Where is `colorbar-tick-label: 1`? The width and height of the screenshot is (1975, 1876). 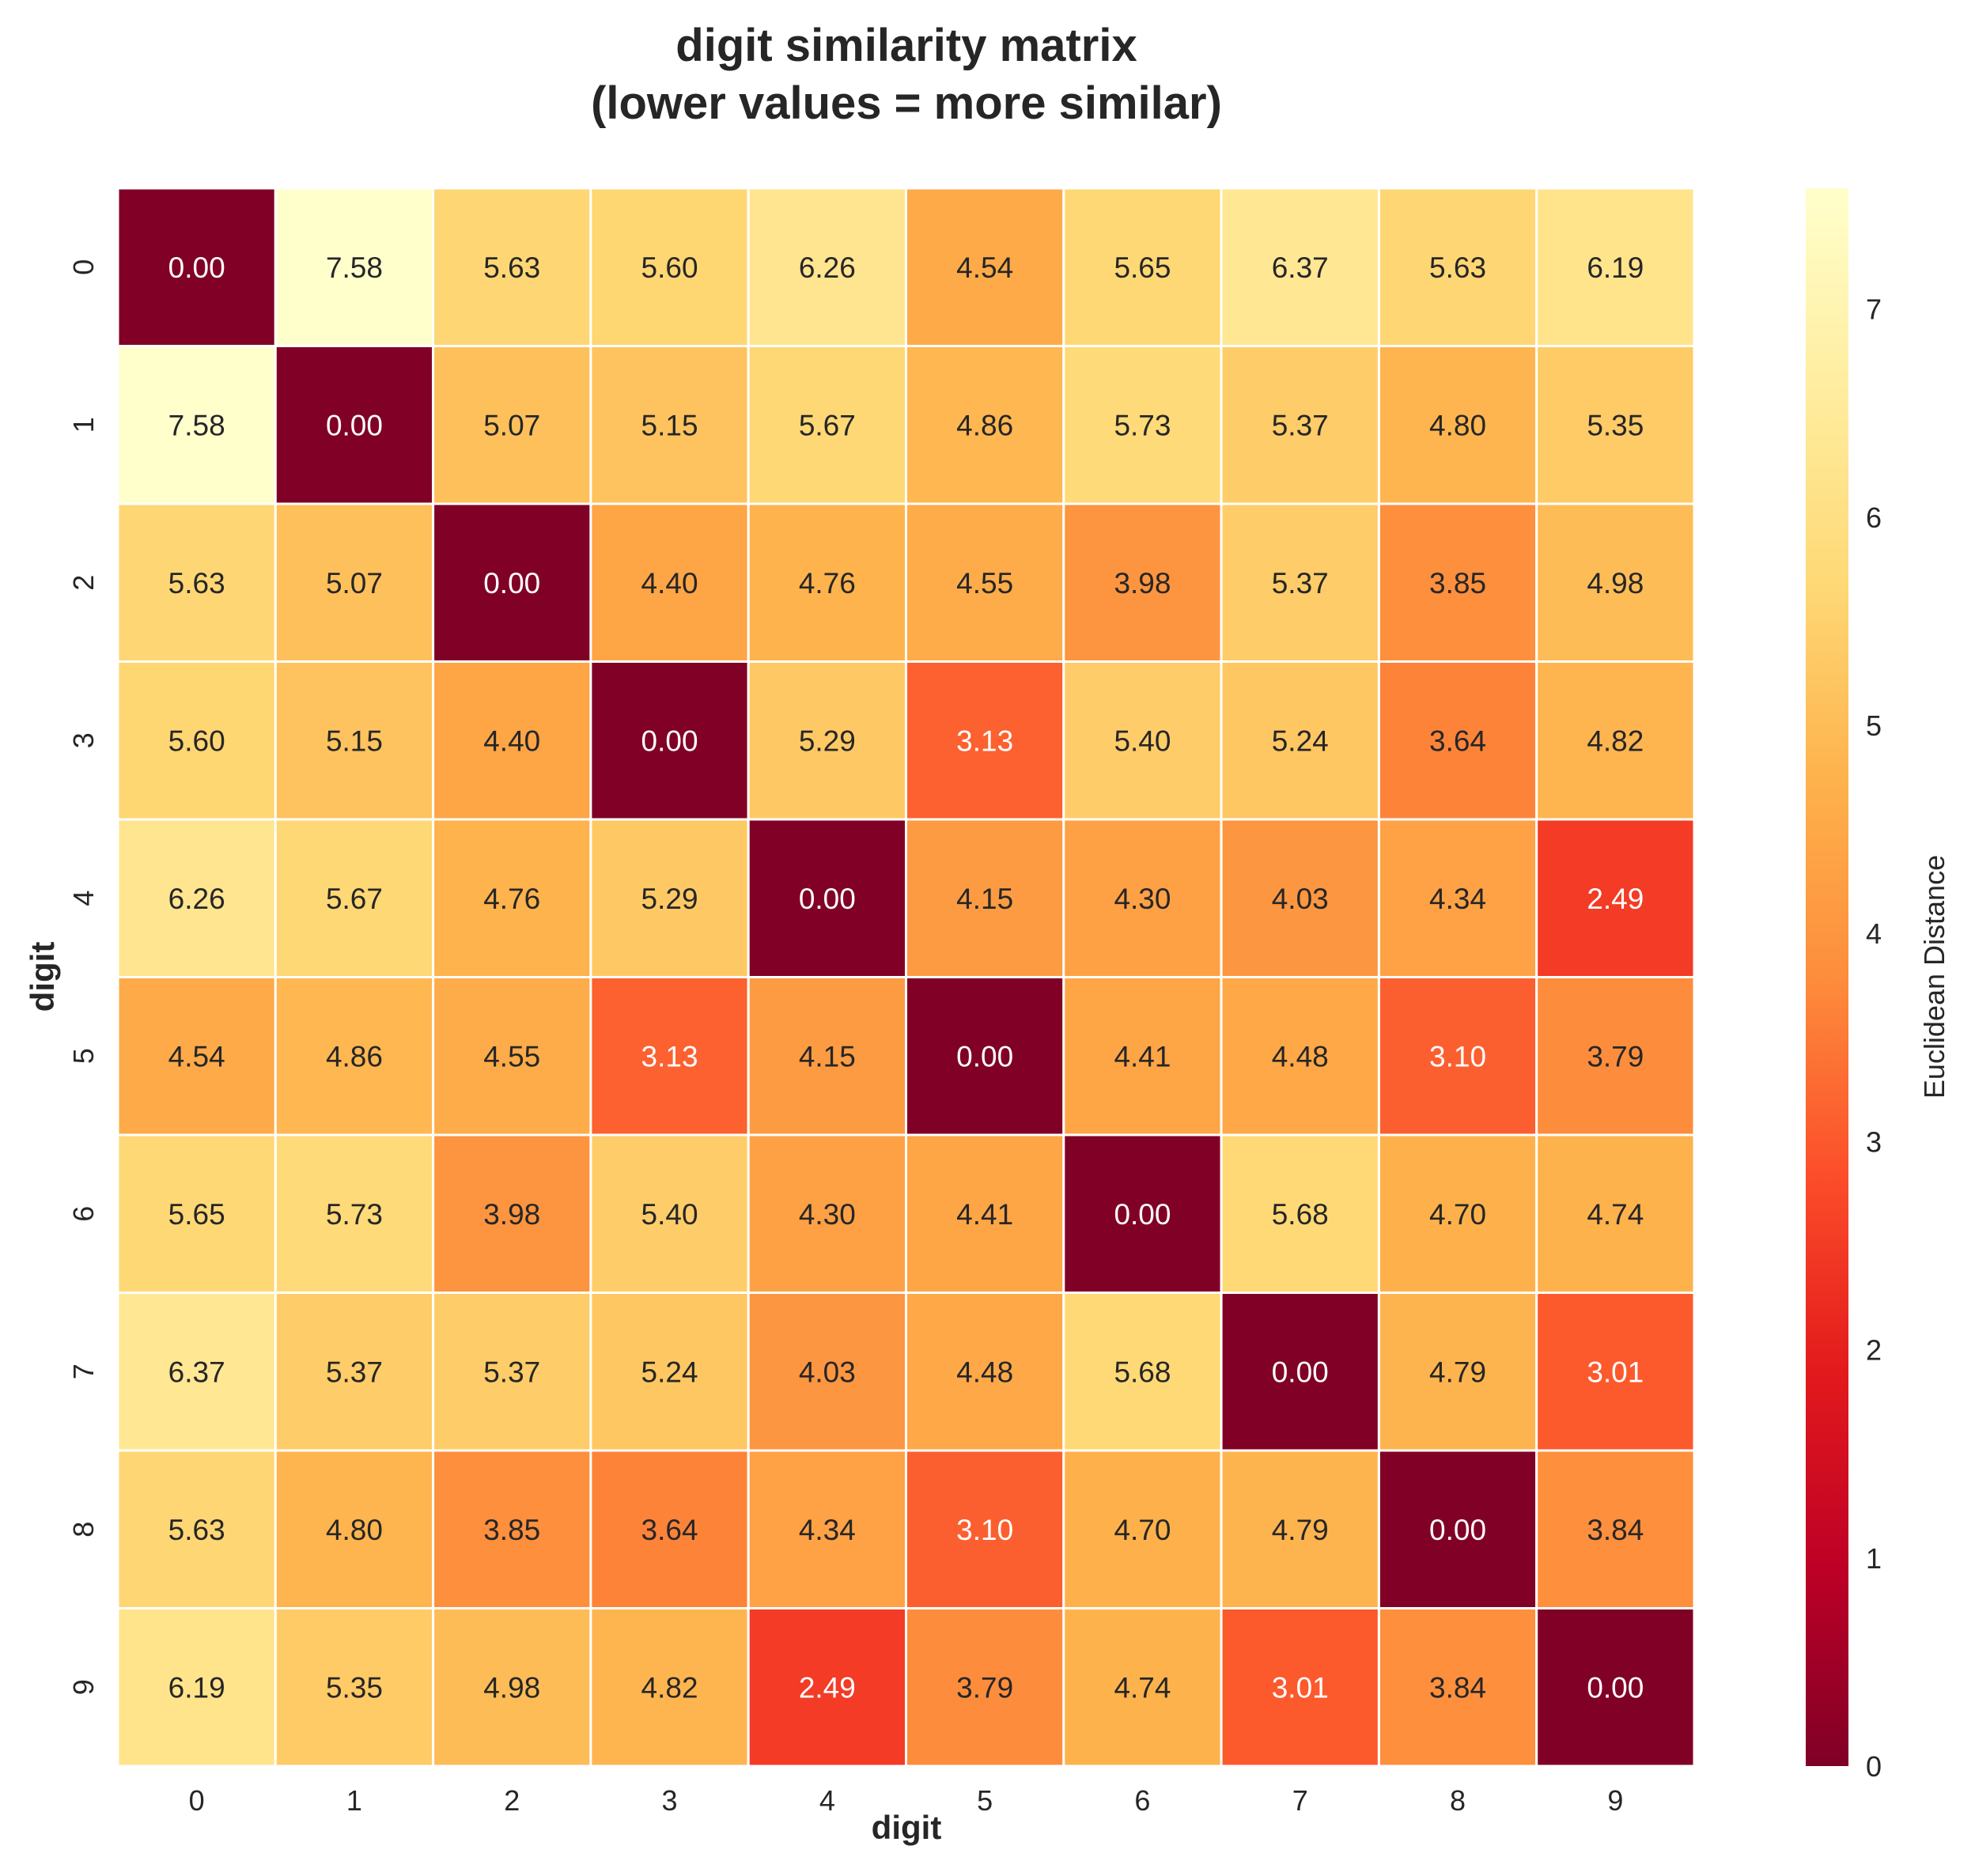 colorbar-tick-label: 1 is located at coordinates (1874, 1558).